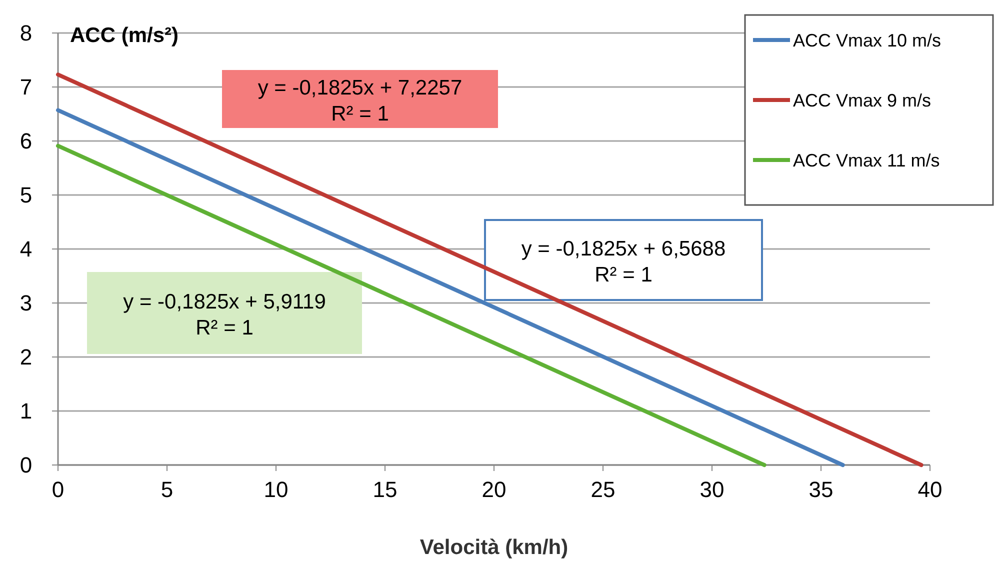 This screenshot has width=995, height=563. Describe the element at coordinates (385, 489) in the screenshot. I see `x-tick-label: 15` at that location.